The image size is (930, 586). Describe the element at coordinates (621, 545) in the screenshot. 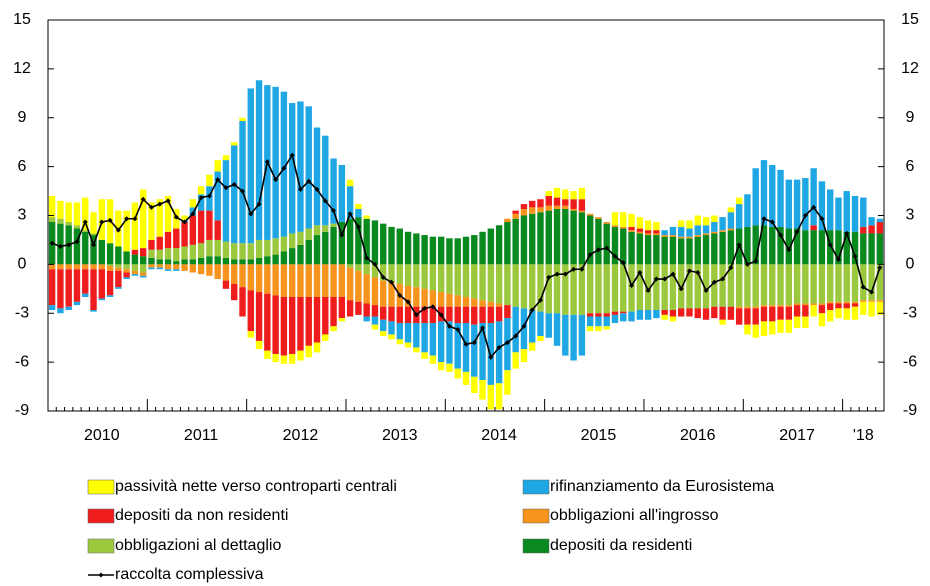

I see `legend-label: depositi da residenti` at that location.